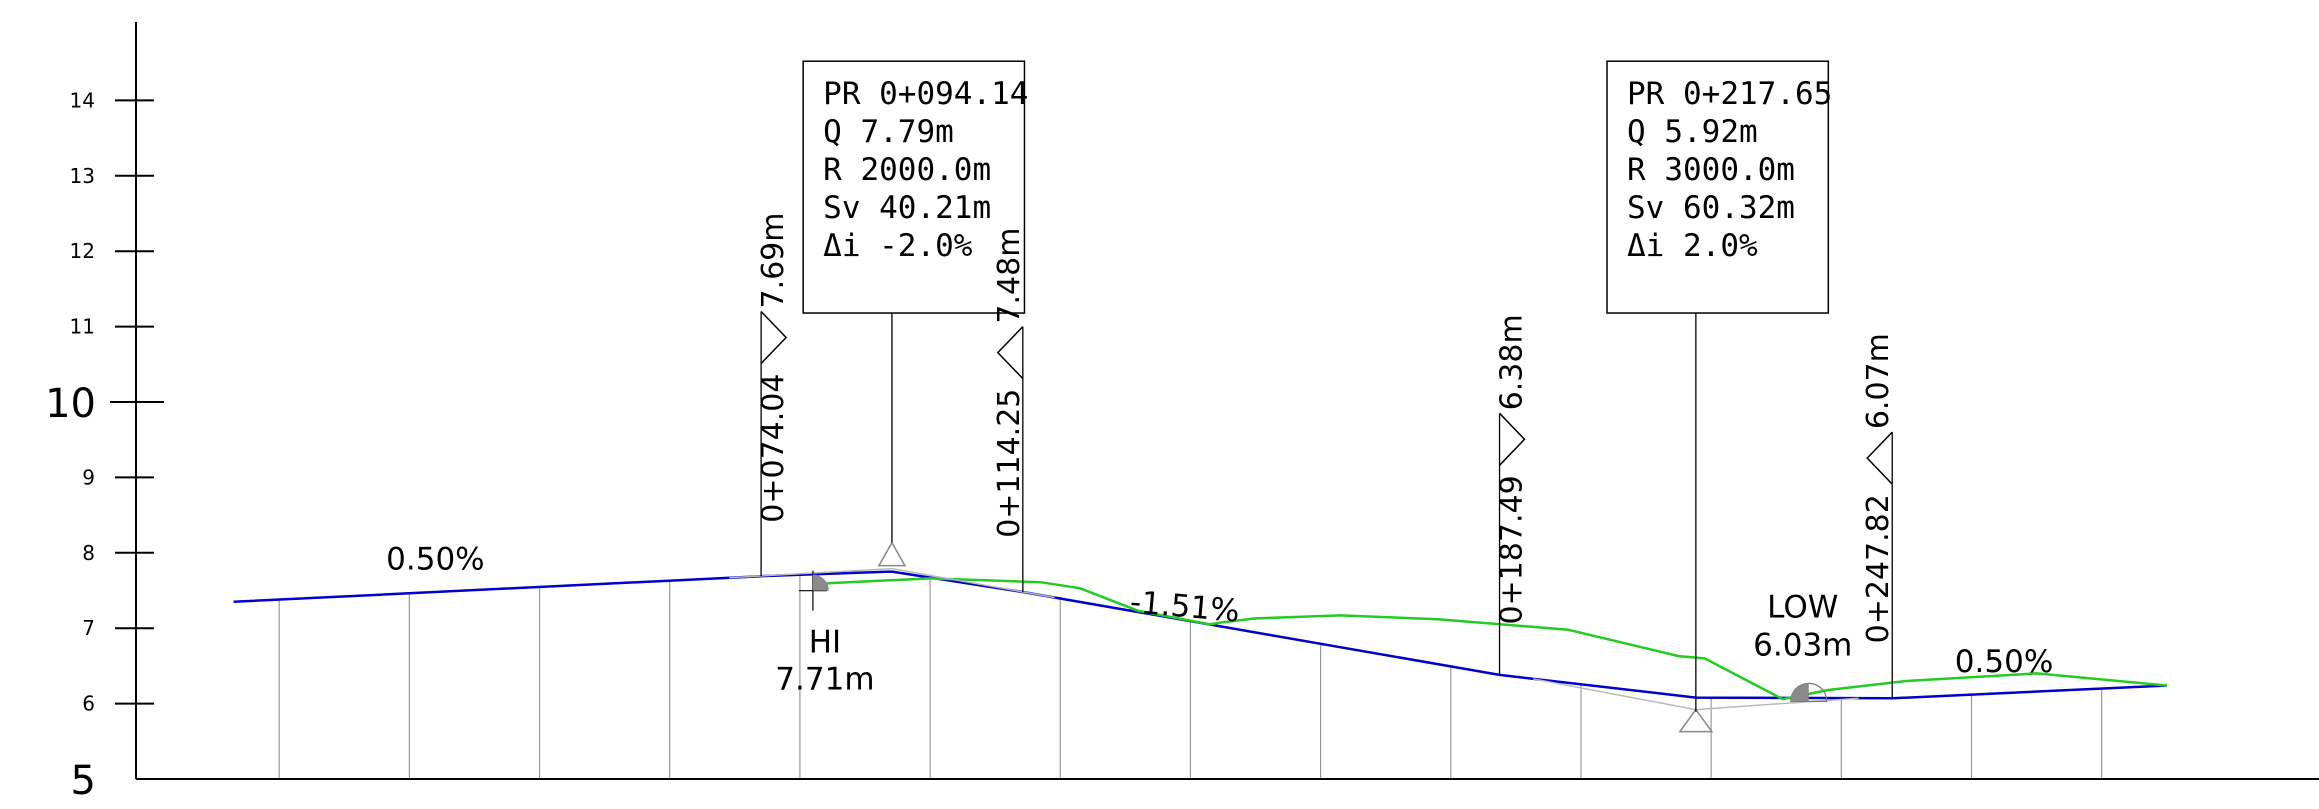 The height and width of the screenshot is (809, 2319). Describe the element at coordinates (825, 643) in the screenshot. I see `high-point-label: HI` at that location.